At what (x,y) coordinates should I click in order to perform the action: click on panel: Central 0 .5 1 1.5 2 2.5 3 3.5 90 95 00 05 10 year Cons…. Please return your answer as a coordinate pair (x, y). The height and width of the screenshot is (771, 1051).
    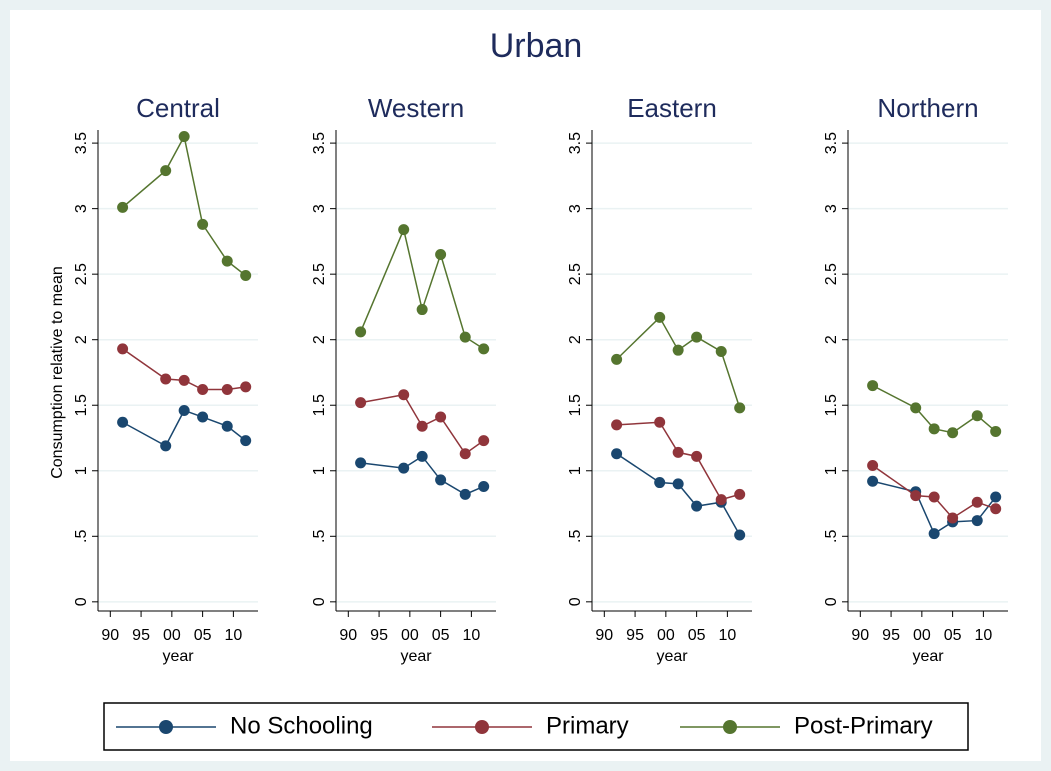
    Looking at the image, I should click on (153, 379).